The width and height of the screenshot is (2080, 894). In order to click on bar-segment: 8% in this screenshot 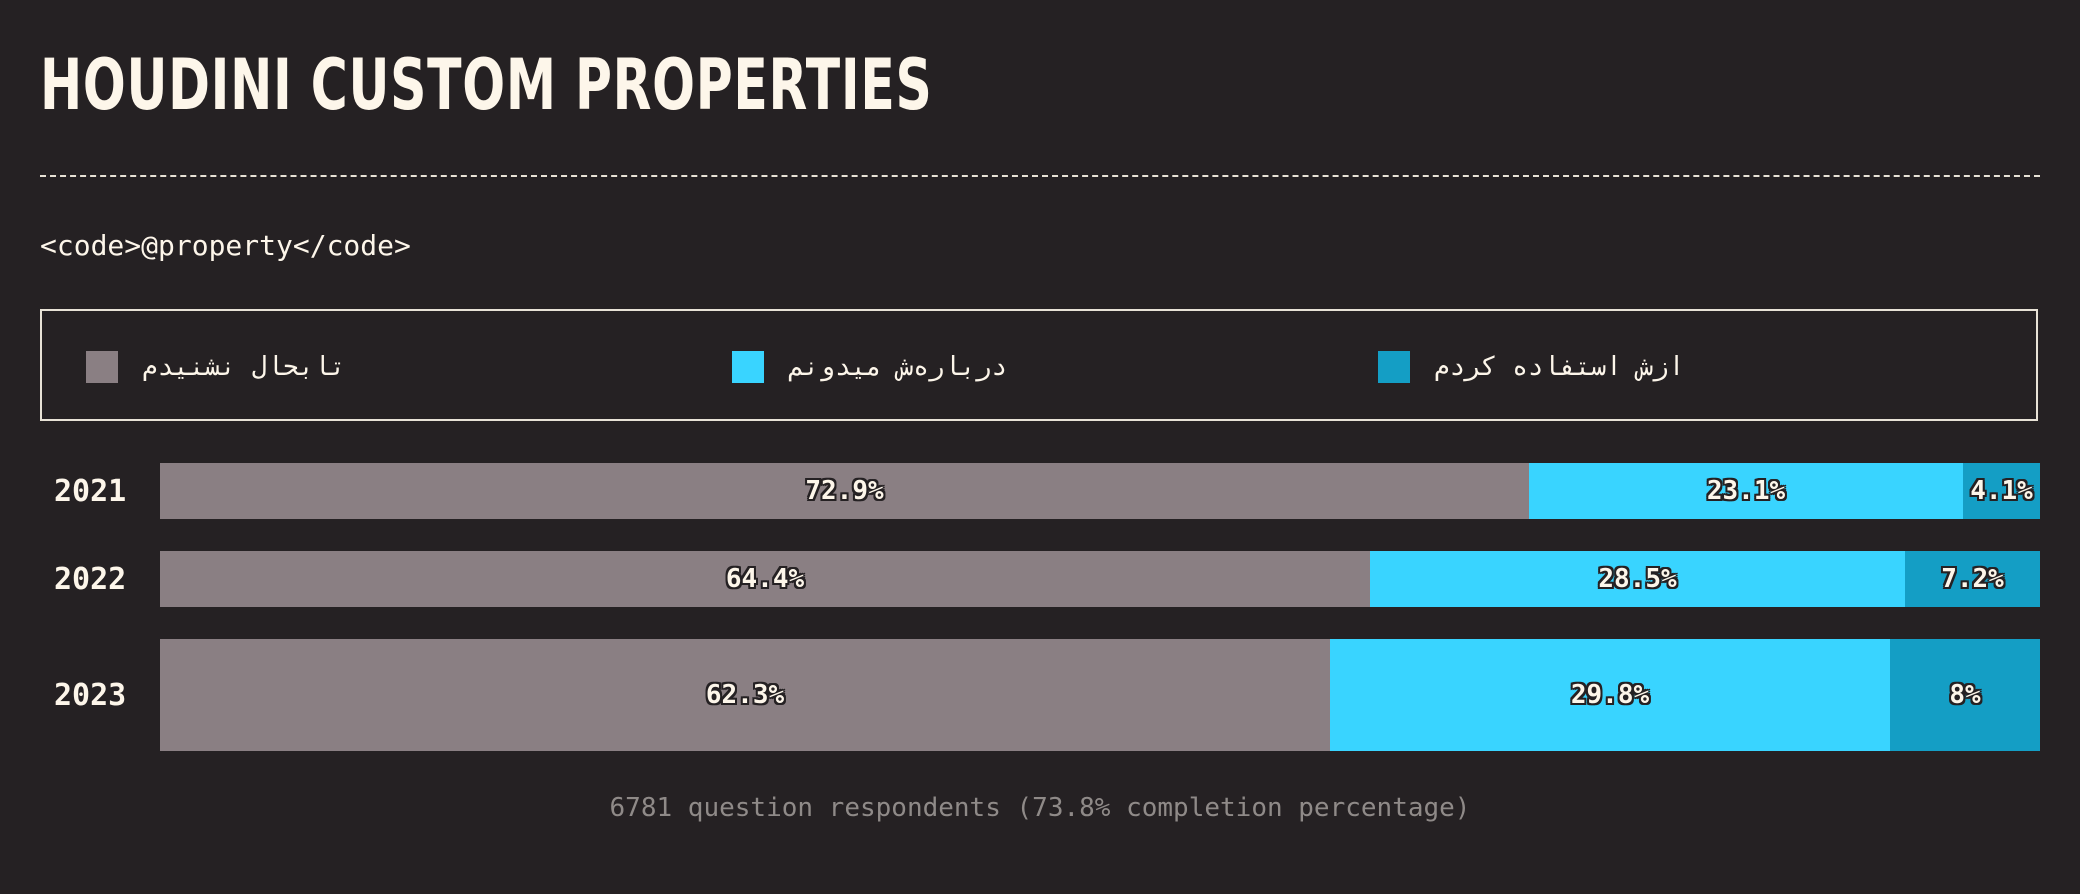, I will do `click(1965, 695)`.